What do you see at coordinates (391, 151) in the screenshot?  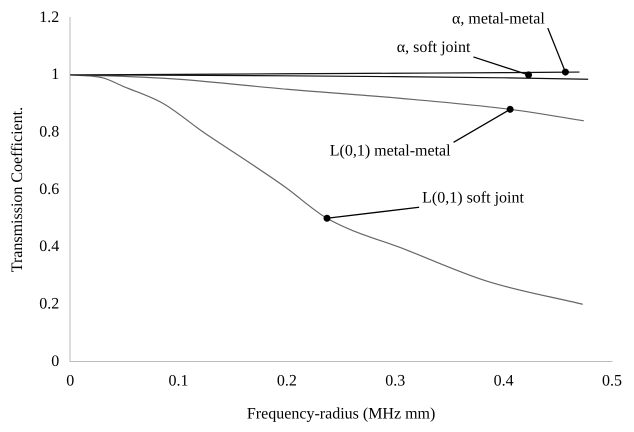 I see `annotation: L(0,1) metal-metal` at bounding box center [391, 151].